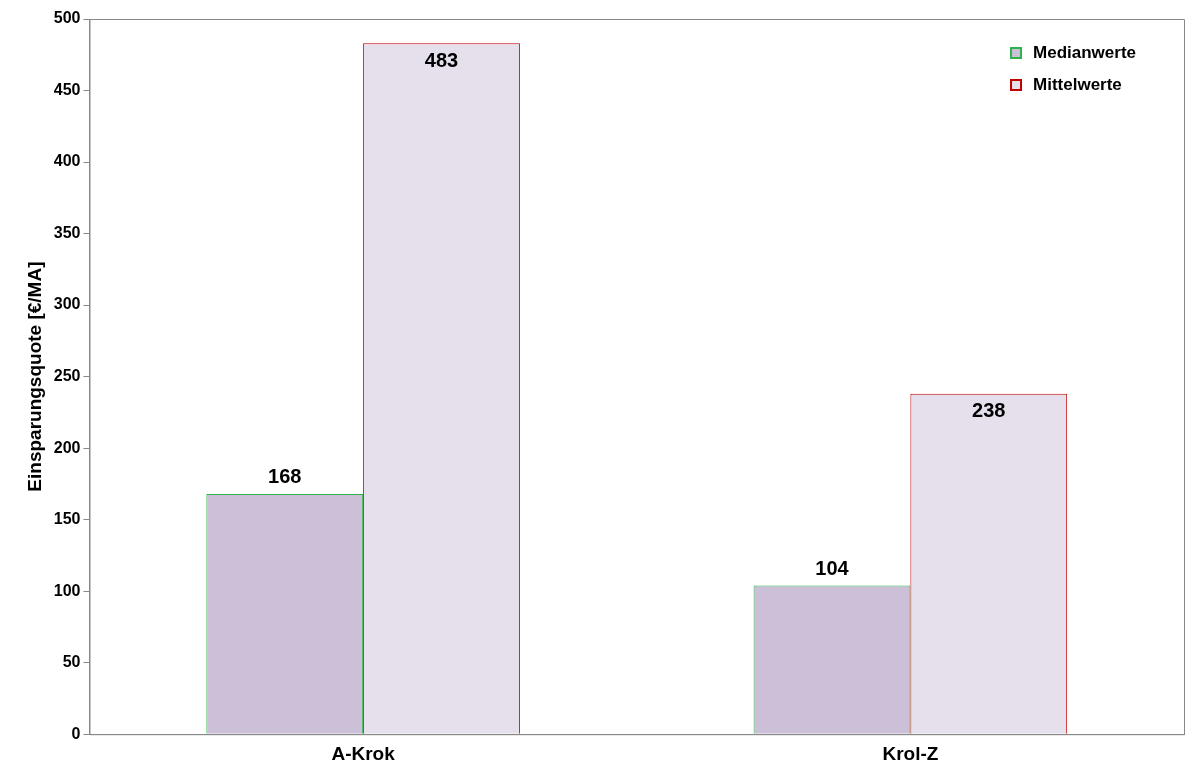 The height and width of the screenshot is (777, 1202). Describe the element at coordinates (34, 376) in the screenshot. I see `y-axis-title: Einsparungsquote [€/MA]` at that location.